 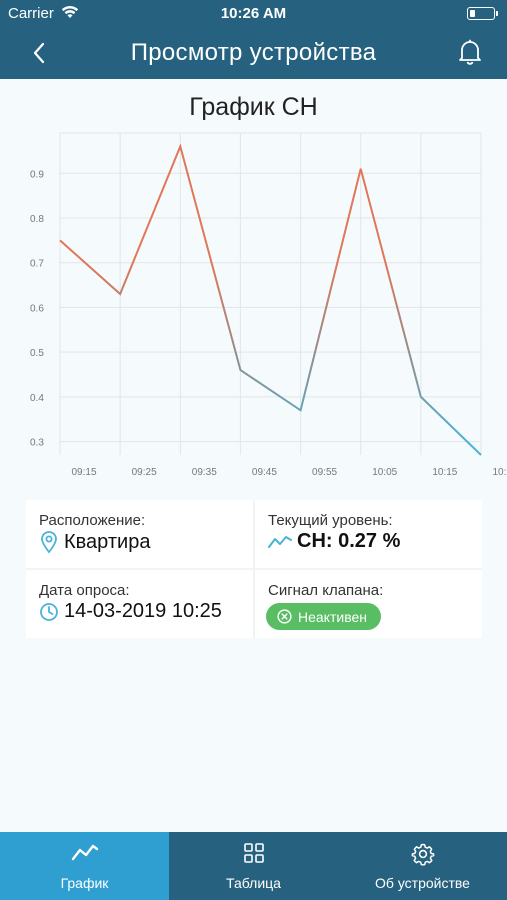 I want to click on valve-signal-label: Сигнал клапана:, so click(x=326, y=590).